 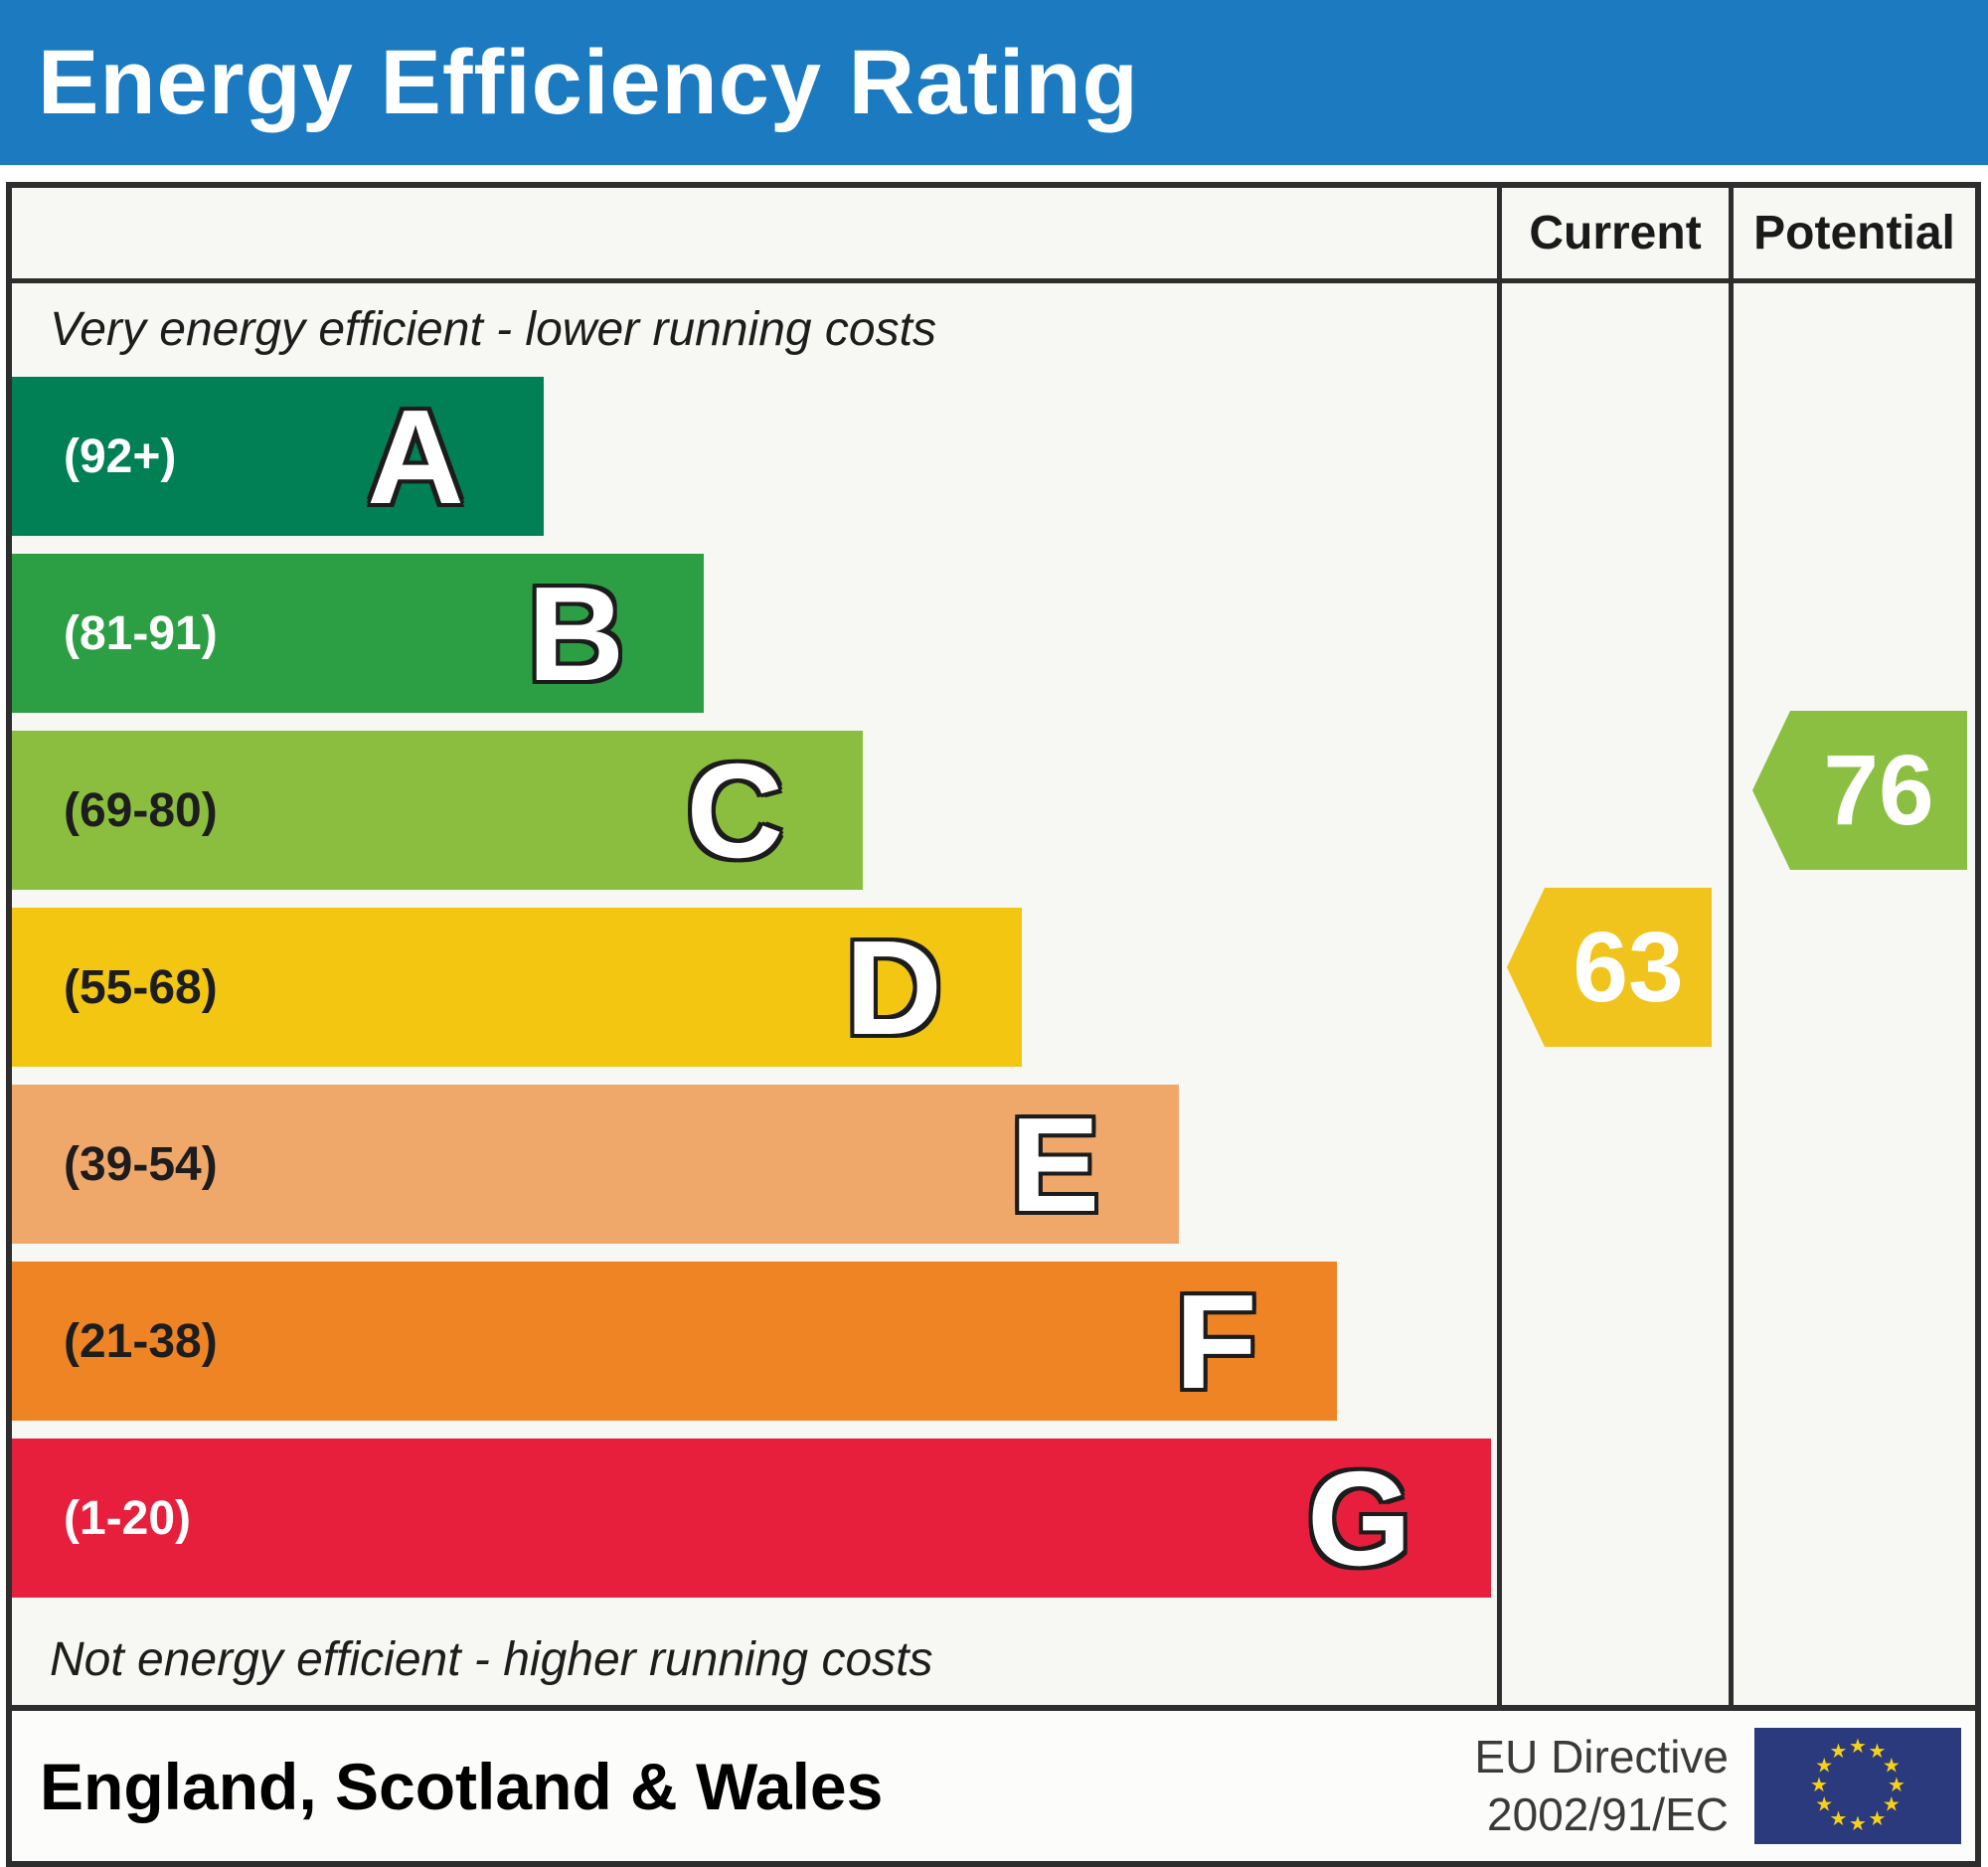 I want to click on potential-column-cell: 76, so click(x=1852, y=808).